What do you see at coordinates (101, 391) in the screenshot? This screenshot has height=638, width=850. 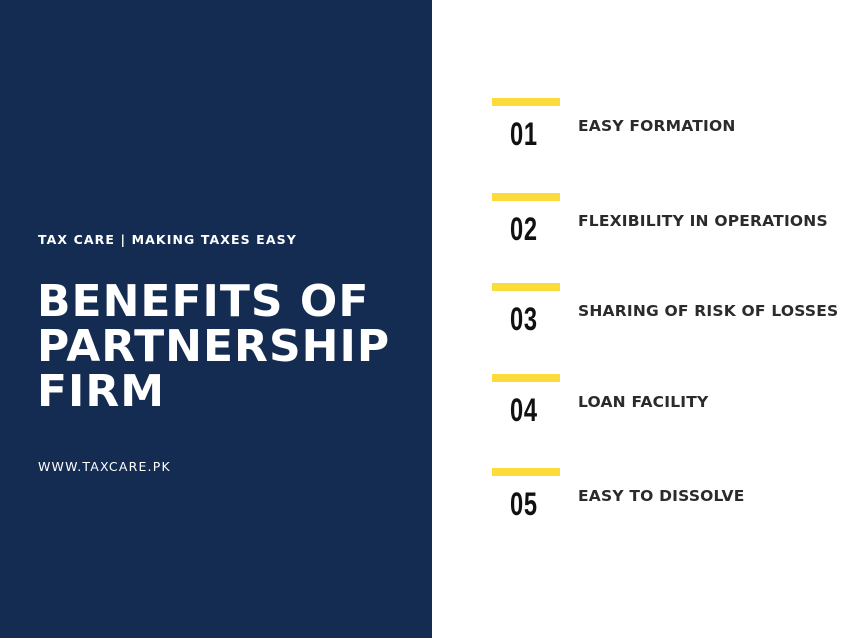 I see `title-line-3: FIRM` at bounding box center [101, 391].